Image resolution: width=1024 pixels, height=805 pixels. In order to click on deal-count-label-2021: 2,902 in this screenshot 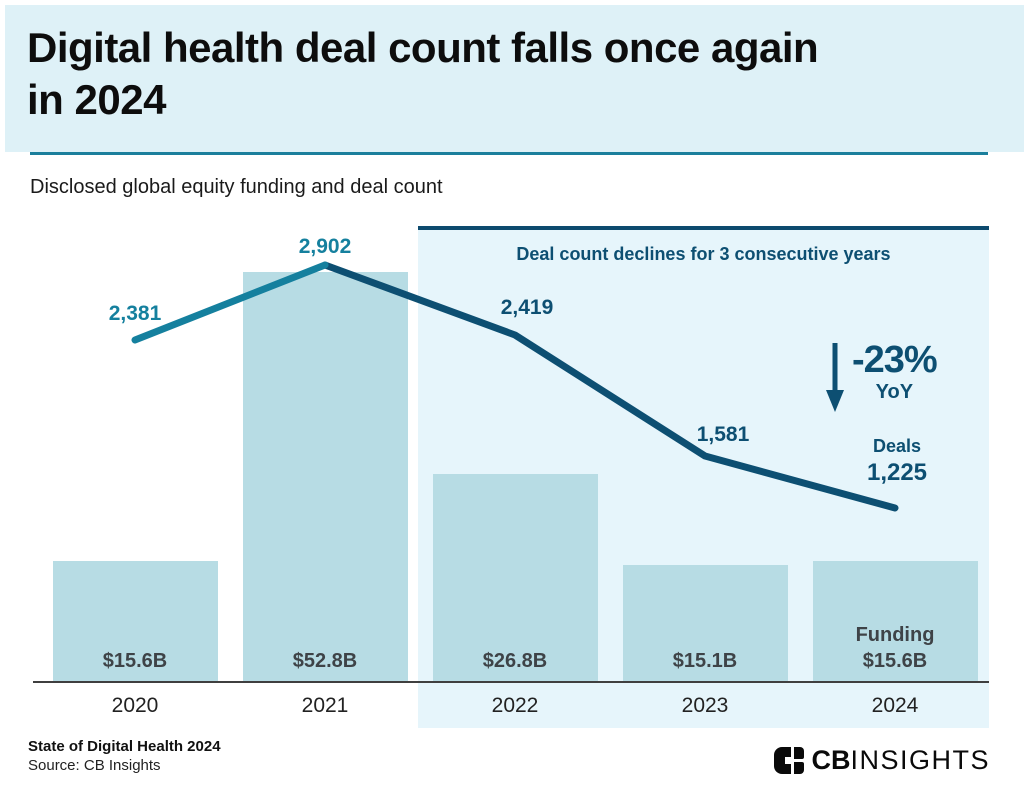, I will do `click(325, 246)`.